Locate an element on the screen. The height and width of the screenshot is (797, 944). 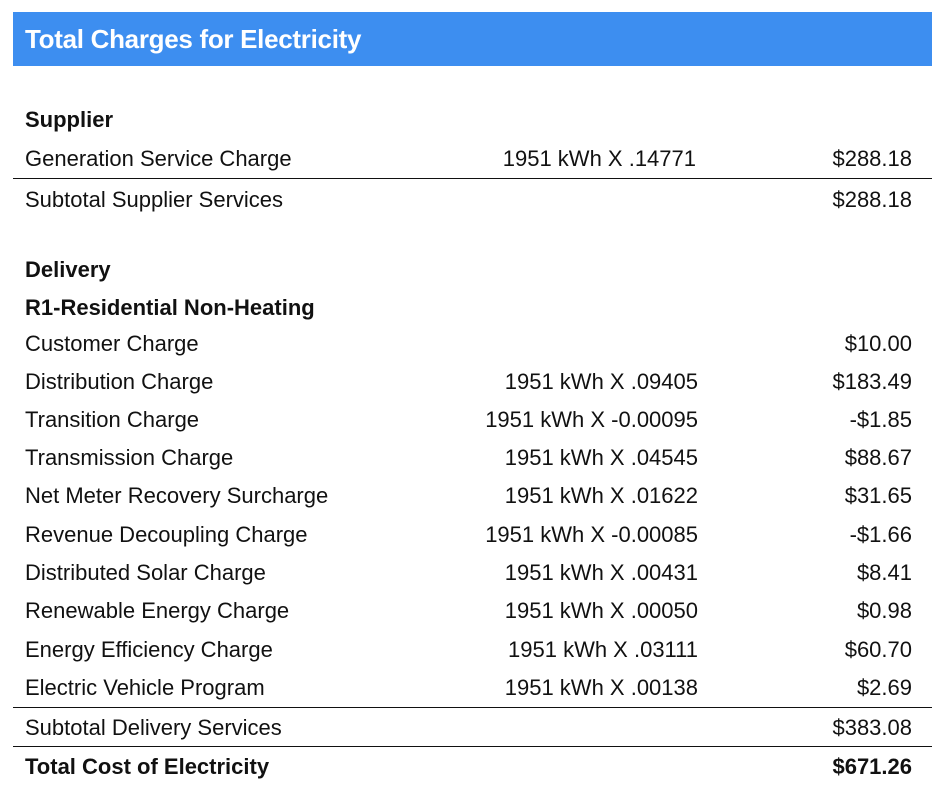
charge-label: Electric Vehicle Program is located at coordinates (145, 687).